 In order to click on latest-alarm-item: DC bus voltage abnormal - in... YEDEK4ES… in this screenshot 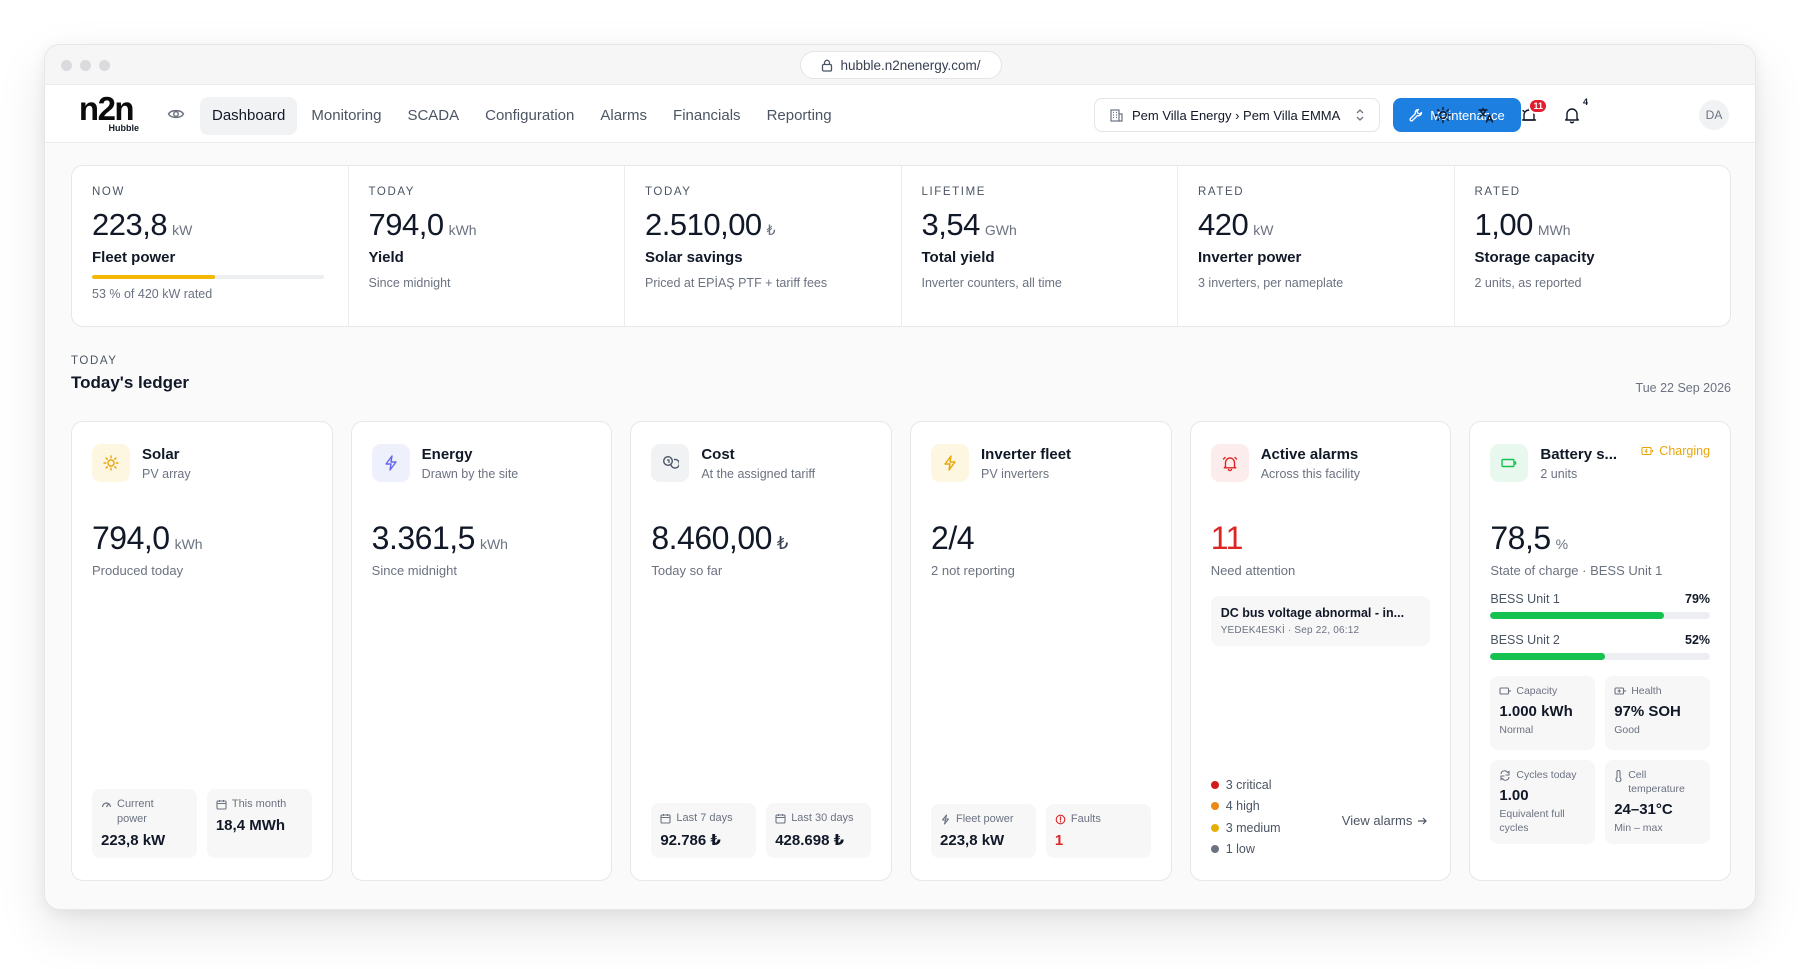, I will do `click(1320, 621)`.